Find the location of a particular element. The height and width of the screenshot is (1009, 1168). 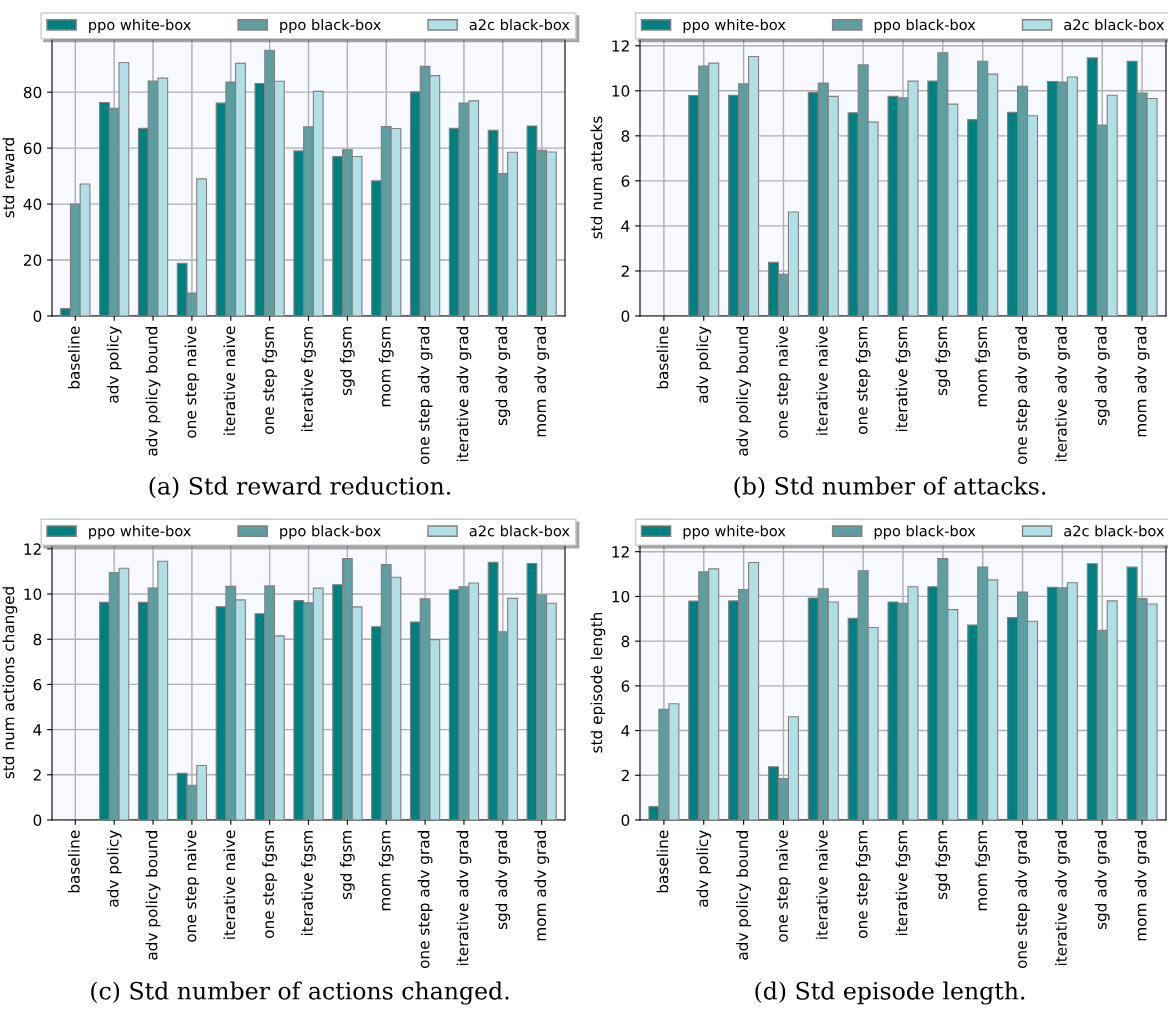

y-axis-title: std num attacks is located at coordinates (596, 177).